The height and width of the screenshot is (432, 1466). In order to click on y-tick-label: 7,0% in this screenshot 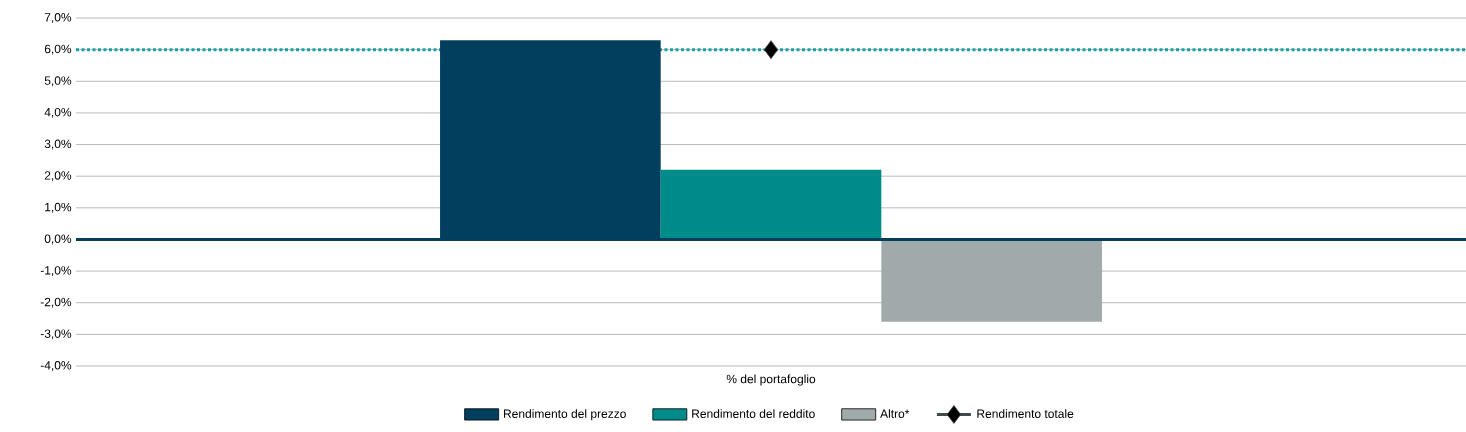, I will do `click(58, 18)`.